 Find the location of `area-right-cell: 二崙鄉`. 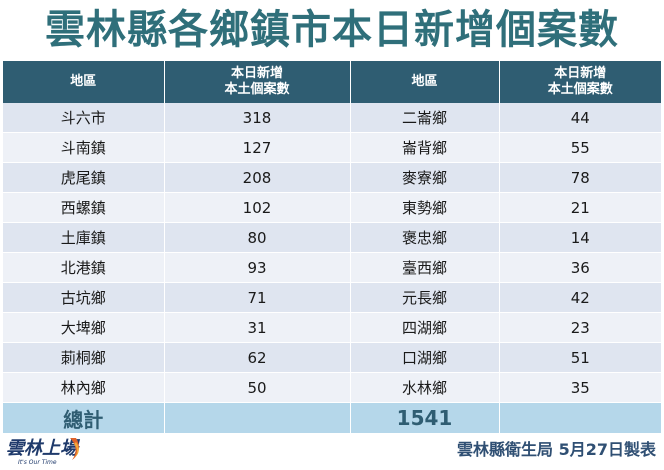

area-right-cell: 二崙鄉 is located at coordinates (425, 118).